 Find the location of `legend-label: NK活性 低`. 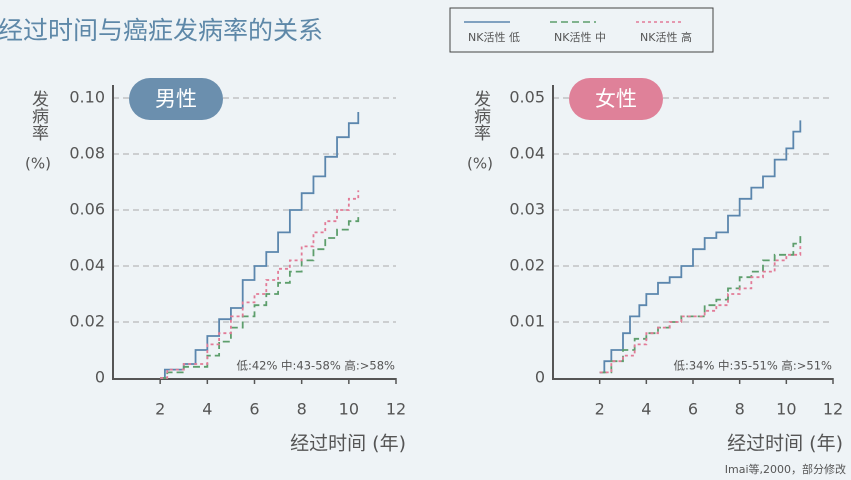

legend-label: NK活性 低 is located at coordinates (494, 37).